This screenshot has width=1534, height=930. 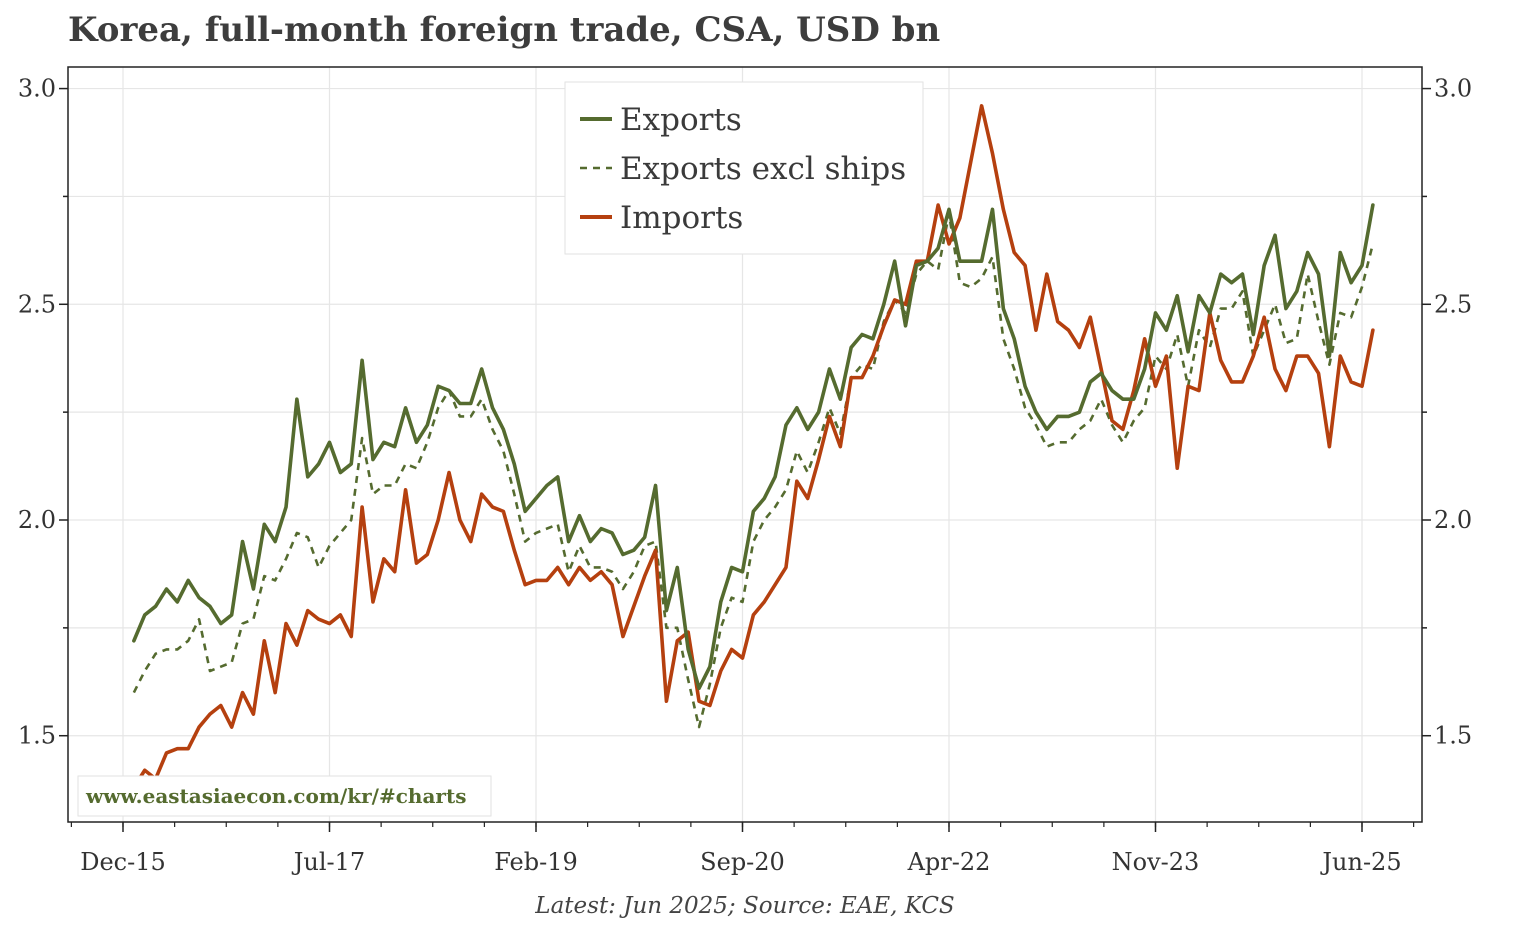 What do you see at coordinates (1453, 304) in the screenshot?
I see `y-tick-label-right: 2.5` at bounding box center [1453, 304].